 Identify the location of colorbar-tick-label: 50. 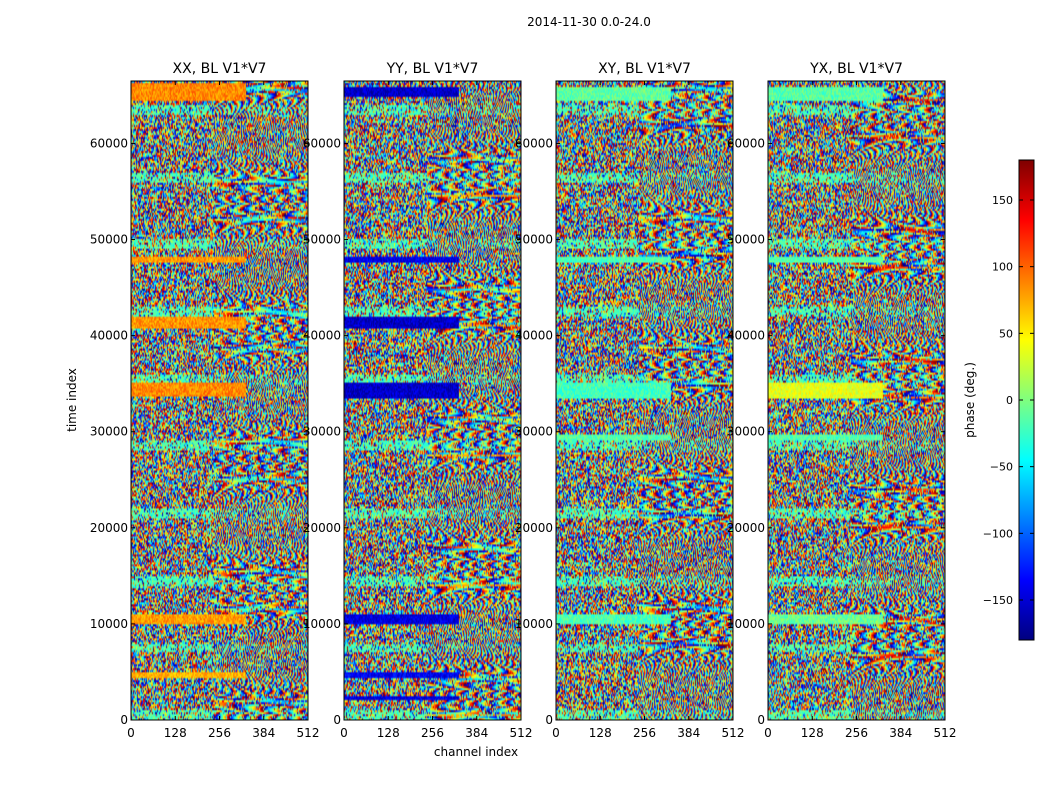
(1006, 333).